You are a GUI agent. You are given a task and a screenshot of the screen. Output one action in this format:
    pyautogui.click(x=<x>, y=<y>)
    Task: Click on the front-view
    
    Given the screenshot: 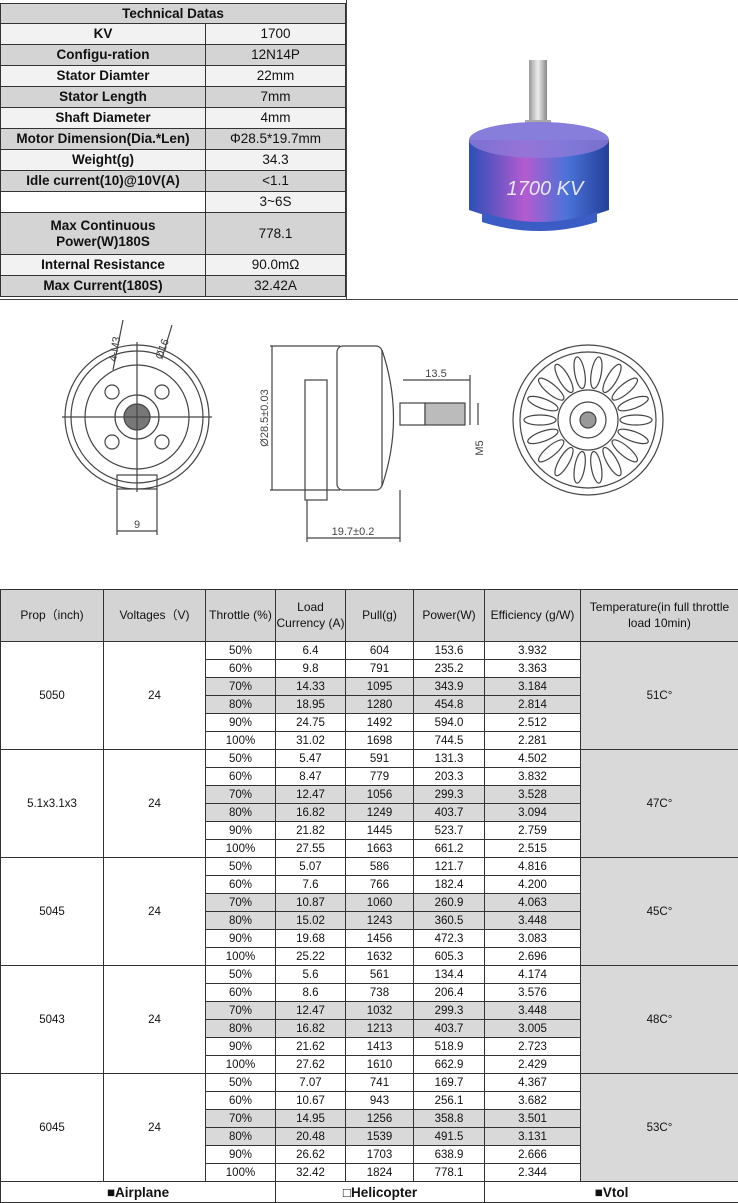 What is the action you would take?
    pyautogui.click(x=137, y=427)
    